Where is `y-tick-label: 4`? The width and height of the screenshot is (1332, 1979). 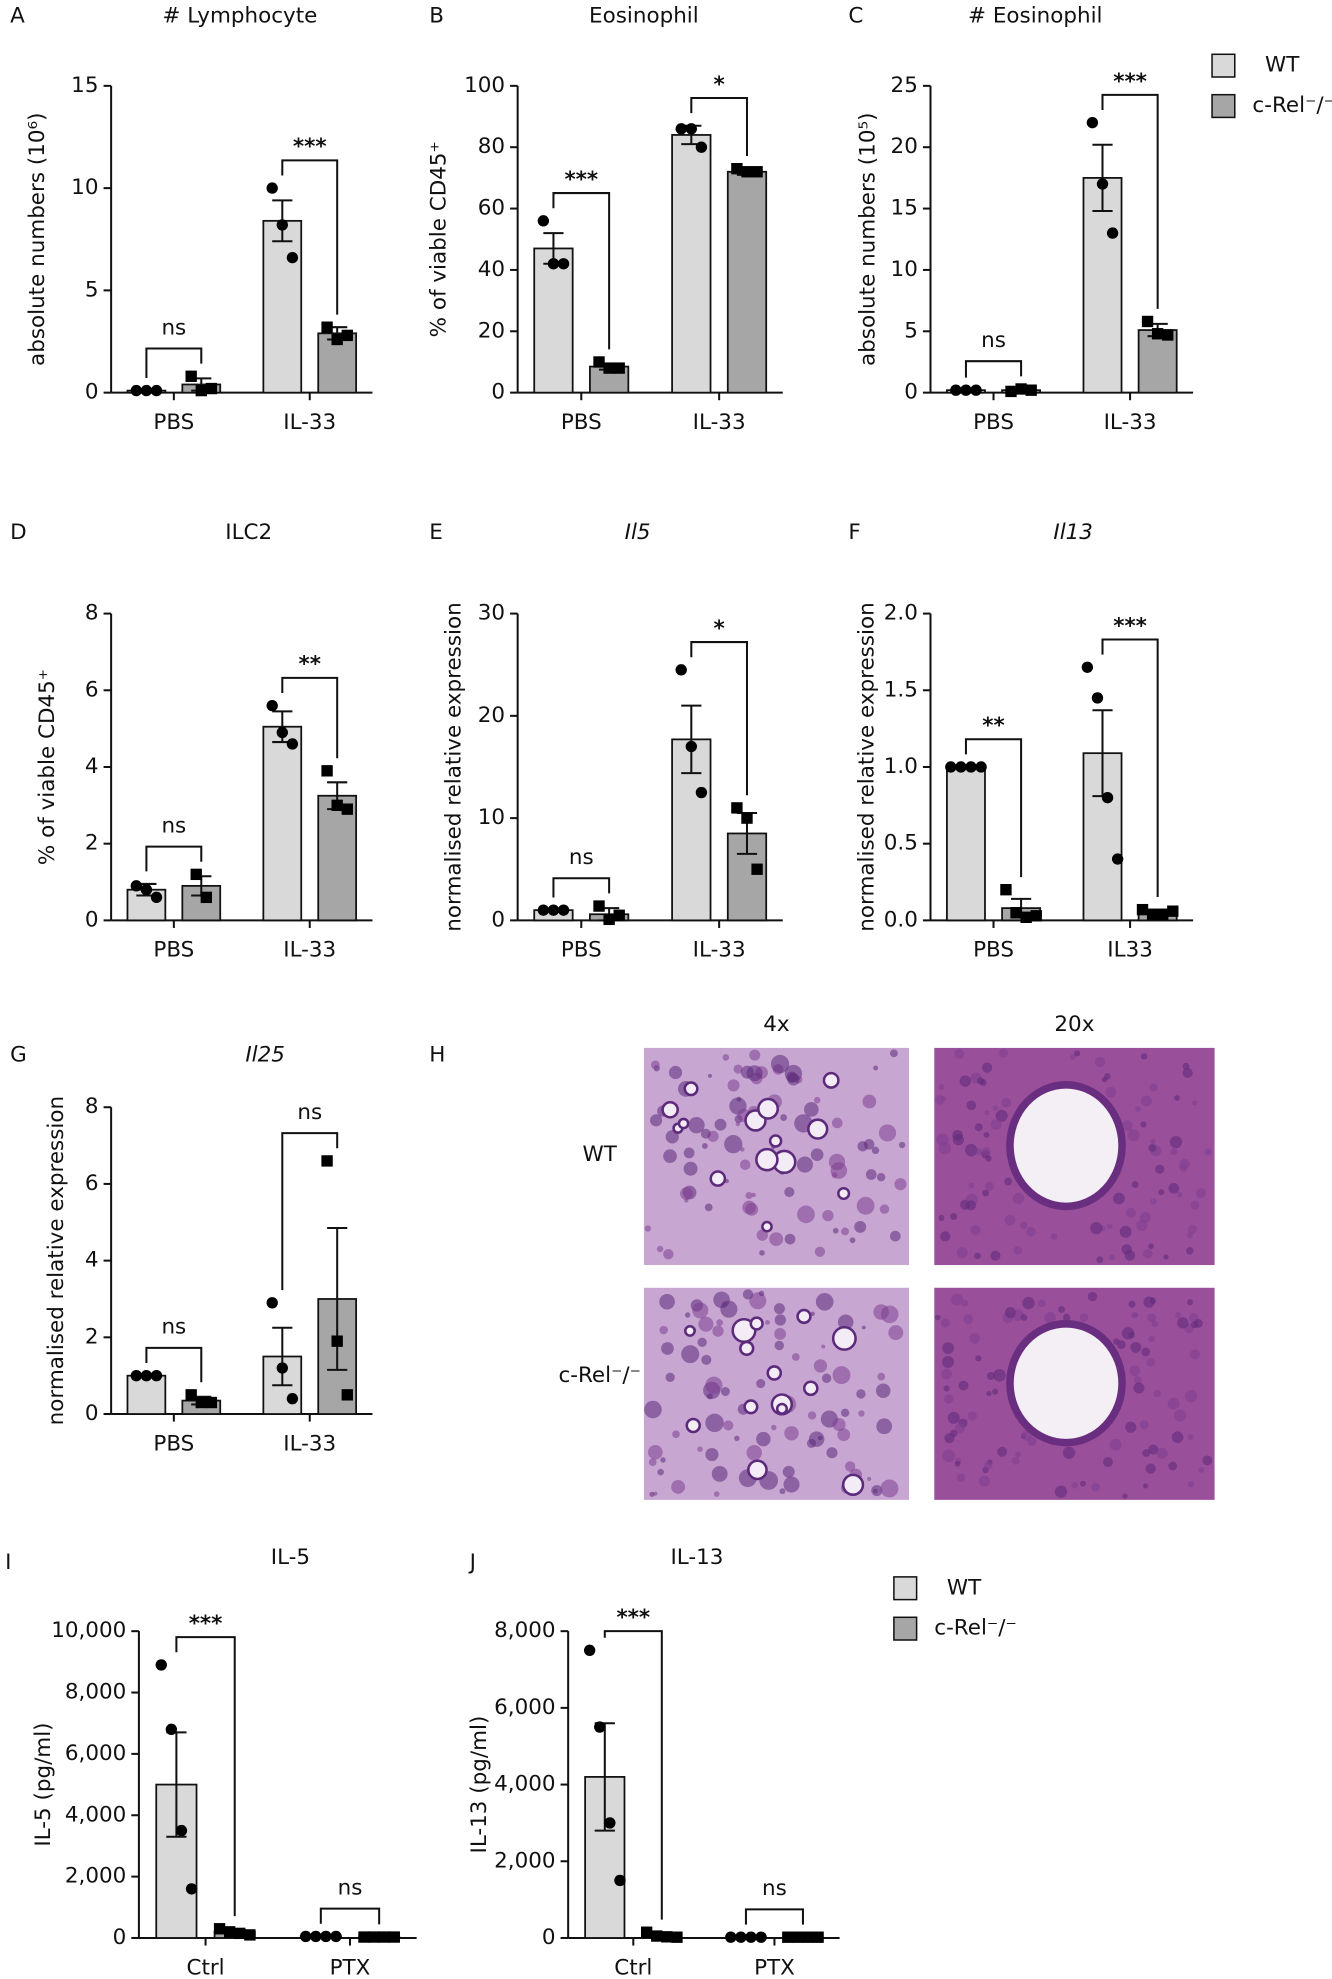
y-tick-label: 4 is located at coordinates (92, 1260).